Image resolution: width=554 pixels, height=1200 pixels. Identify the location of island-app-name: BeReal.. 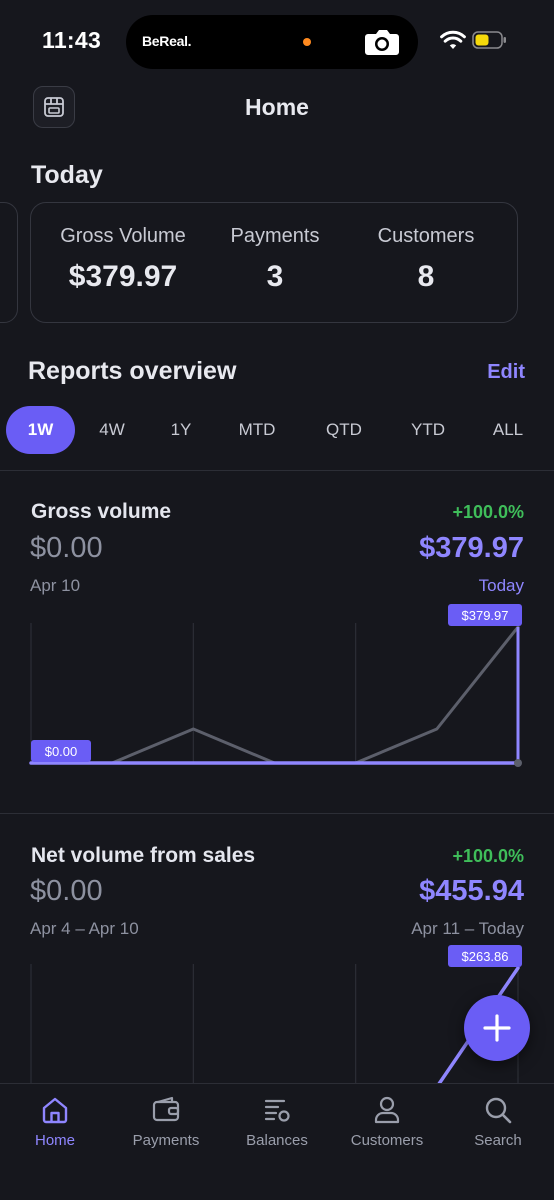
(167, 41).